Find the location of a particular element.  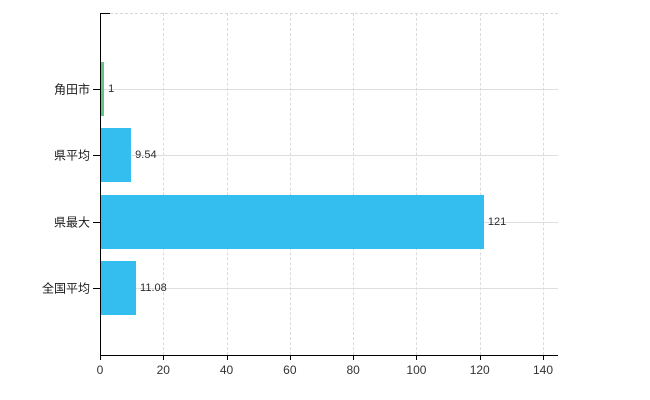

x-tick-label: 120 is located at coordinates (479, 370).